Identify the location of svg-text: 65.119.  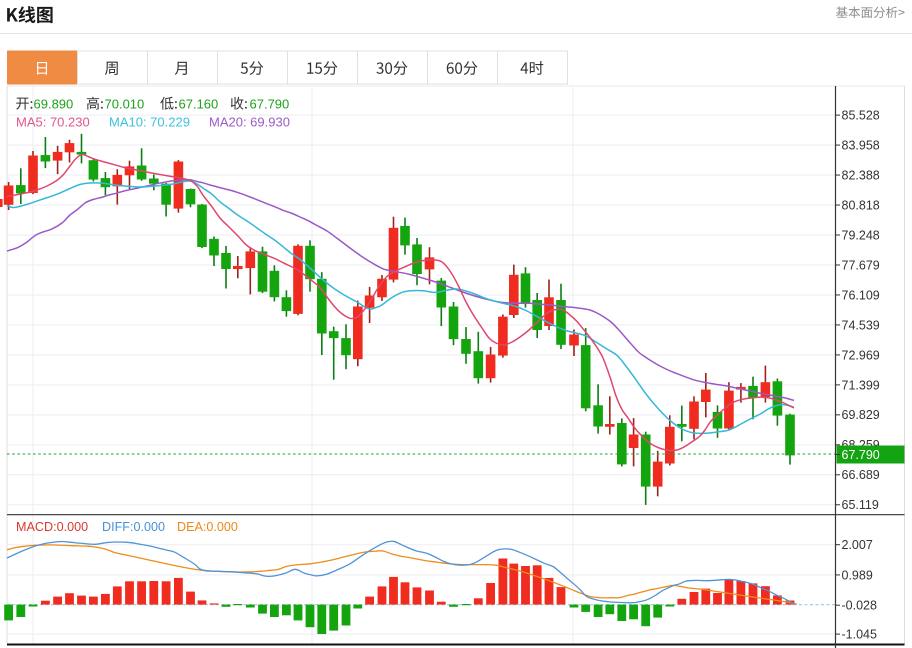
(860, 505).